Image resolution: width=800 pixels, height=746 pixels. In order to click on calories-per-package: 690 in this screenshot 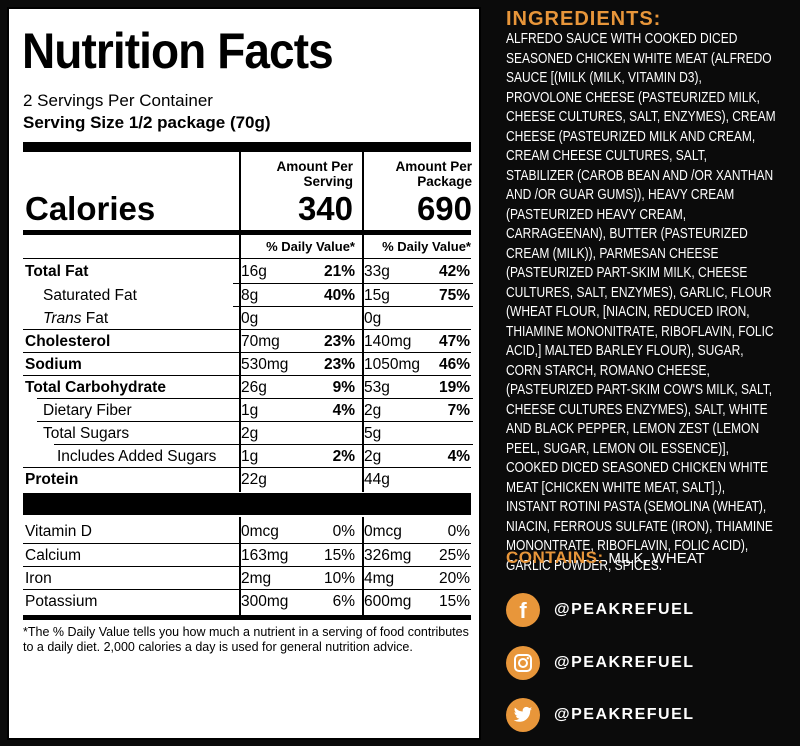, I will do `click(444, 208)`.